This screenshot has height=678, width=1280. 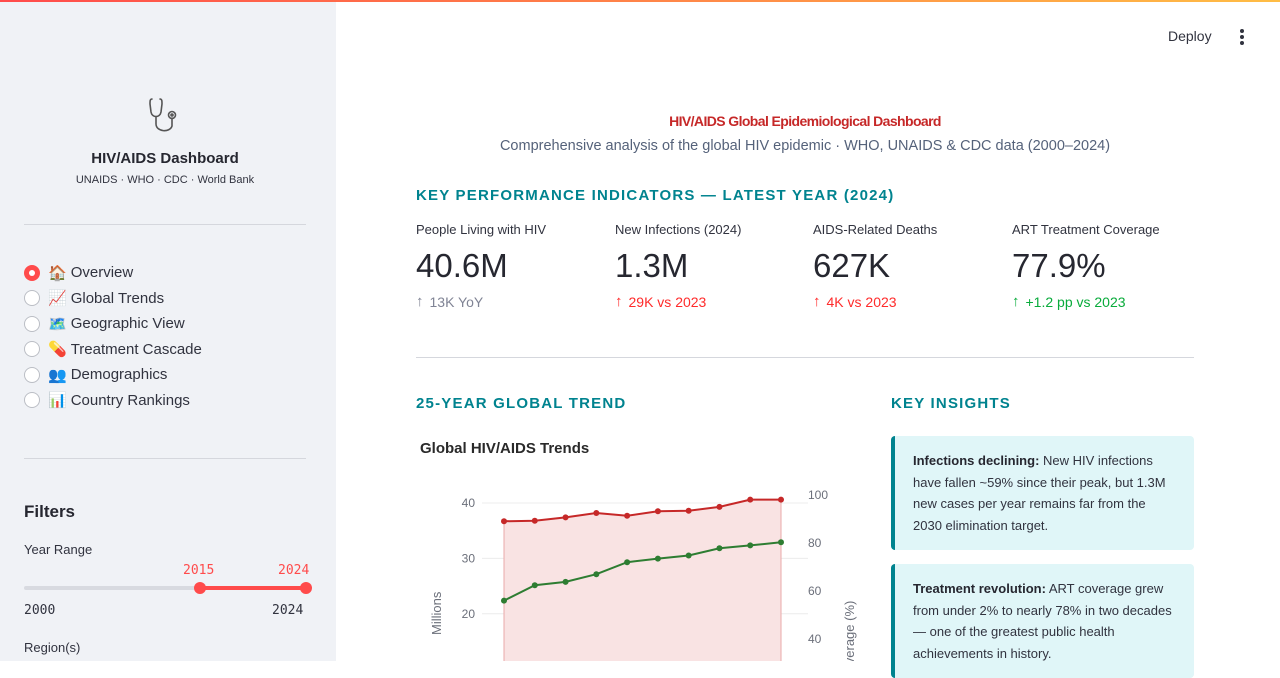 I want to click on filters-heading: Filters, so click(x=50, y=511).